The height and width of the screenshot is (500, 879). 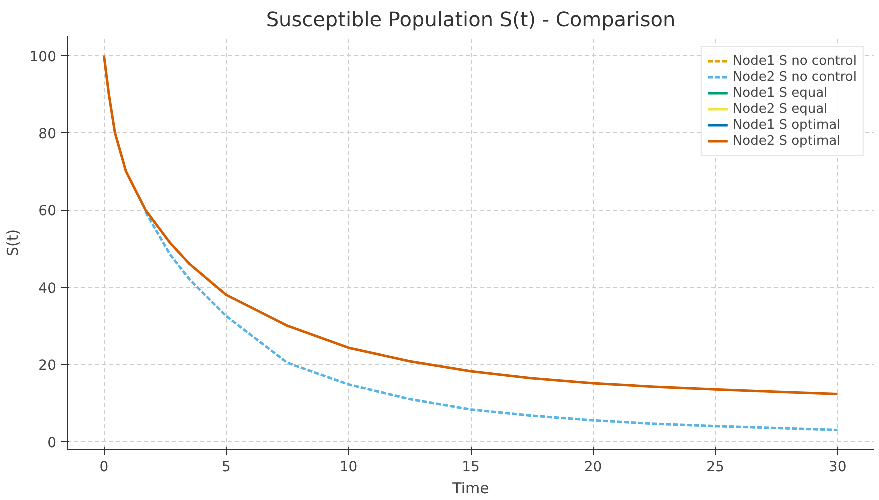 What do you see at coordinates (47, 212) in the screenshot?
I see `y-tick-label: 60` at bounding box center [47, 212].